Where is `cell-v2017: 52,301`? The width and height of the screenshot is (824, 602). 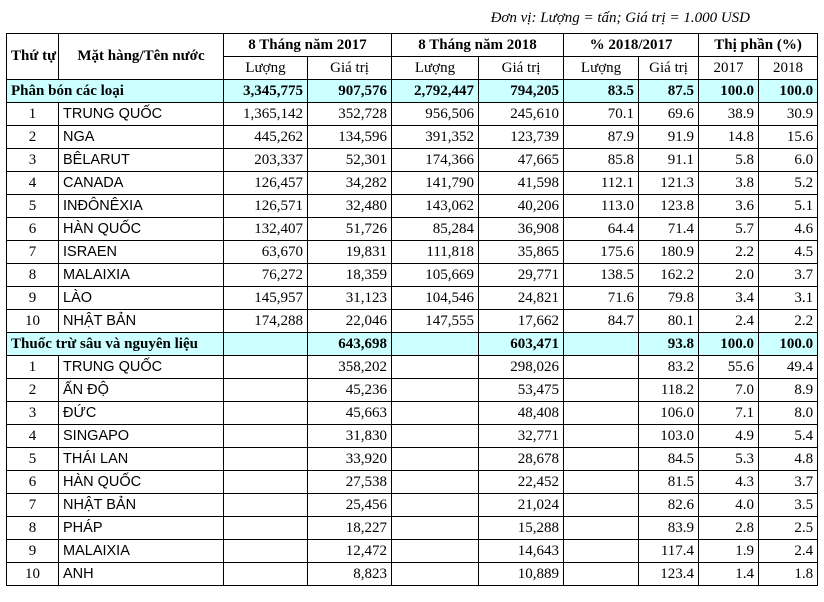 cell-v2017: 52,301 is located at coordinates (349, 160).